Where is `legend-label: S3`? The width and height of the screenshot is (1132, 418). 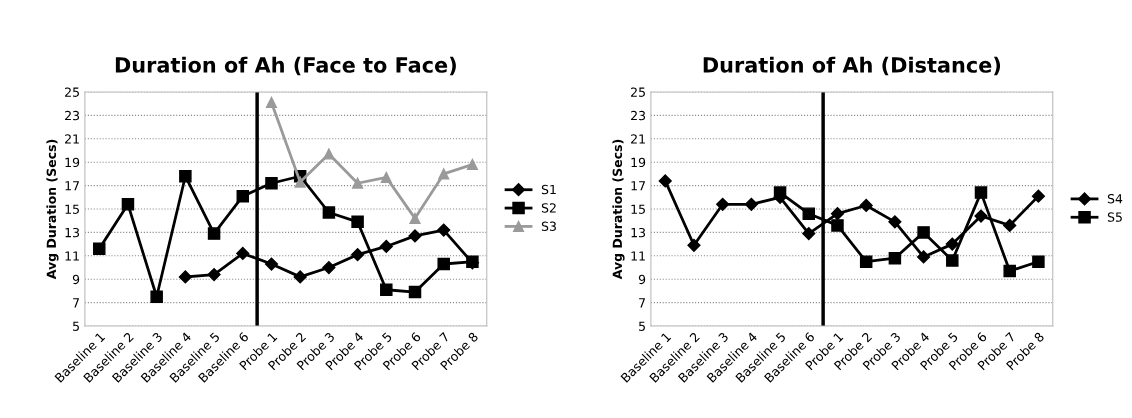 legend-label: S3 is located at coordinates (548, 226).